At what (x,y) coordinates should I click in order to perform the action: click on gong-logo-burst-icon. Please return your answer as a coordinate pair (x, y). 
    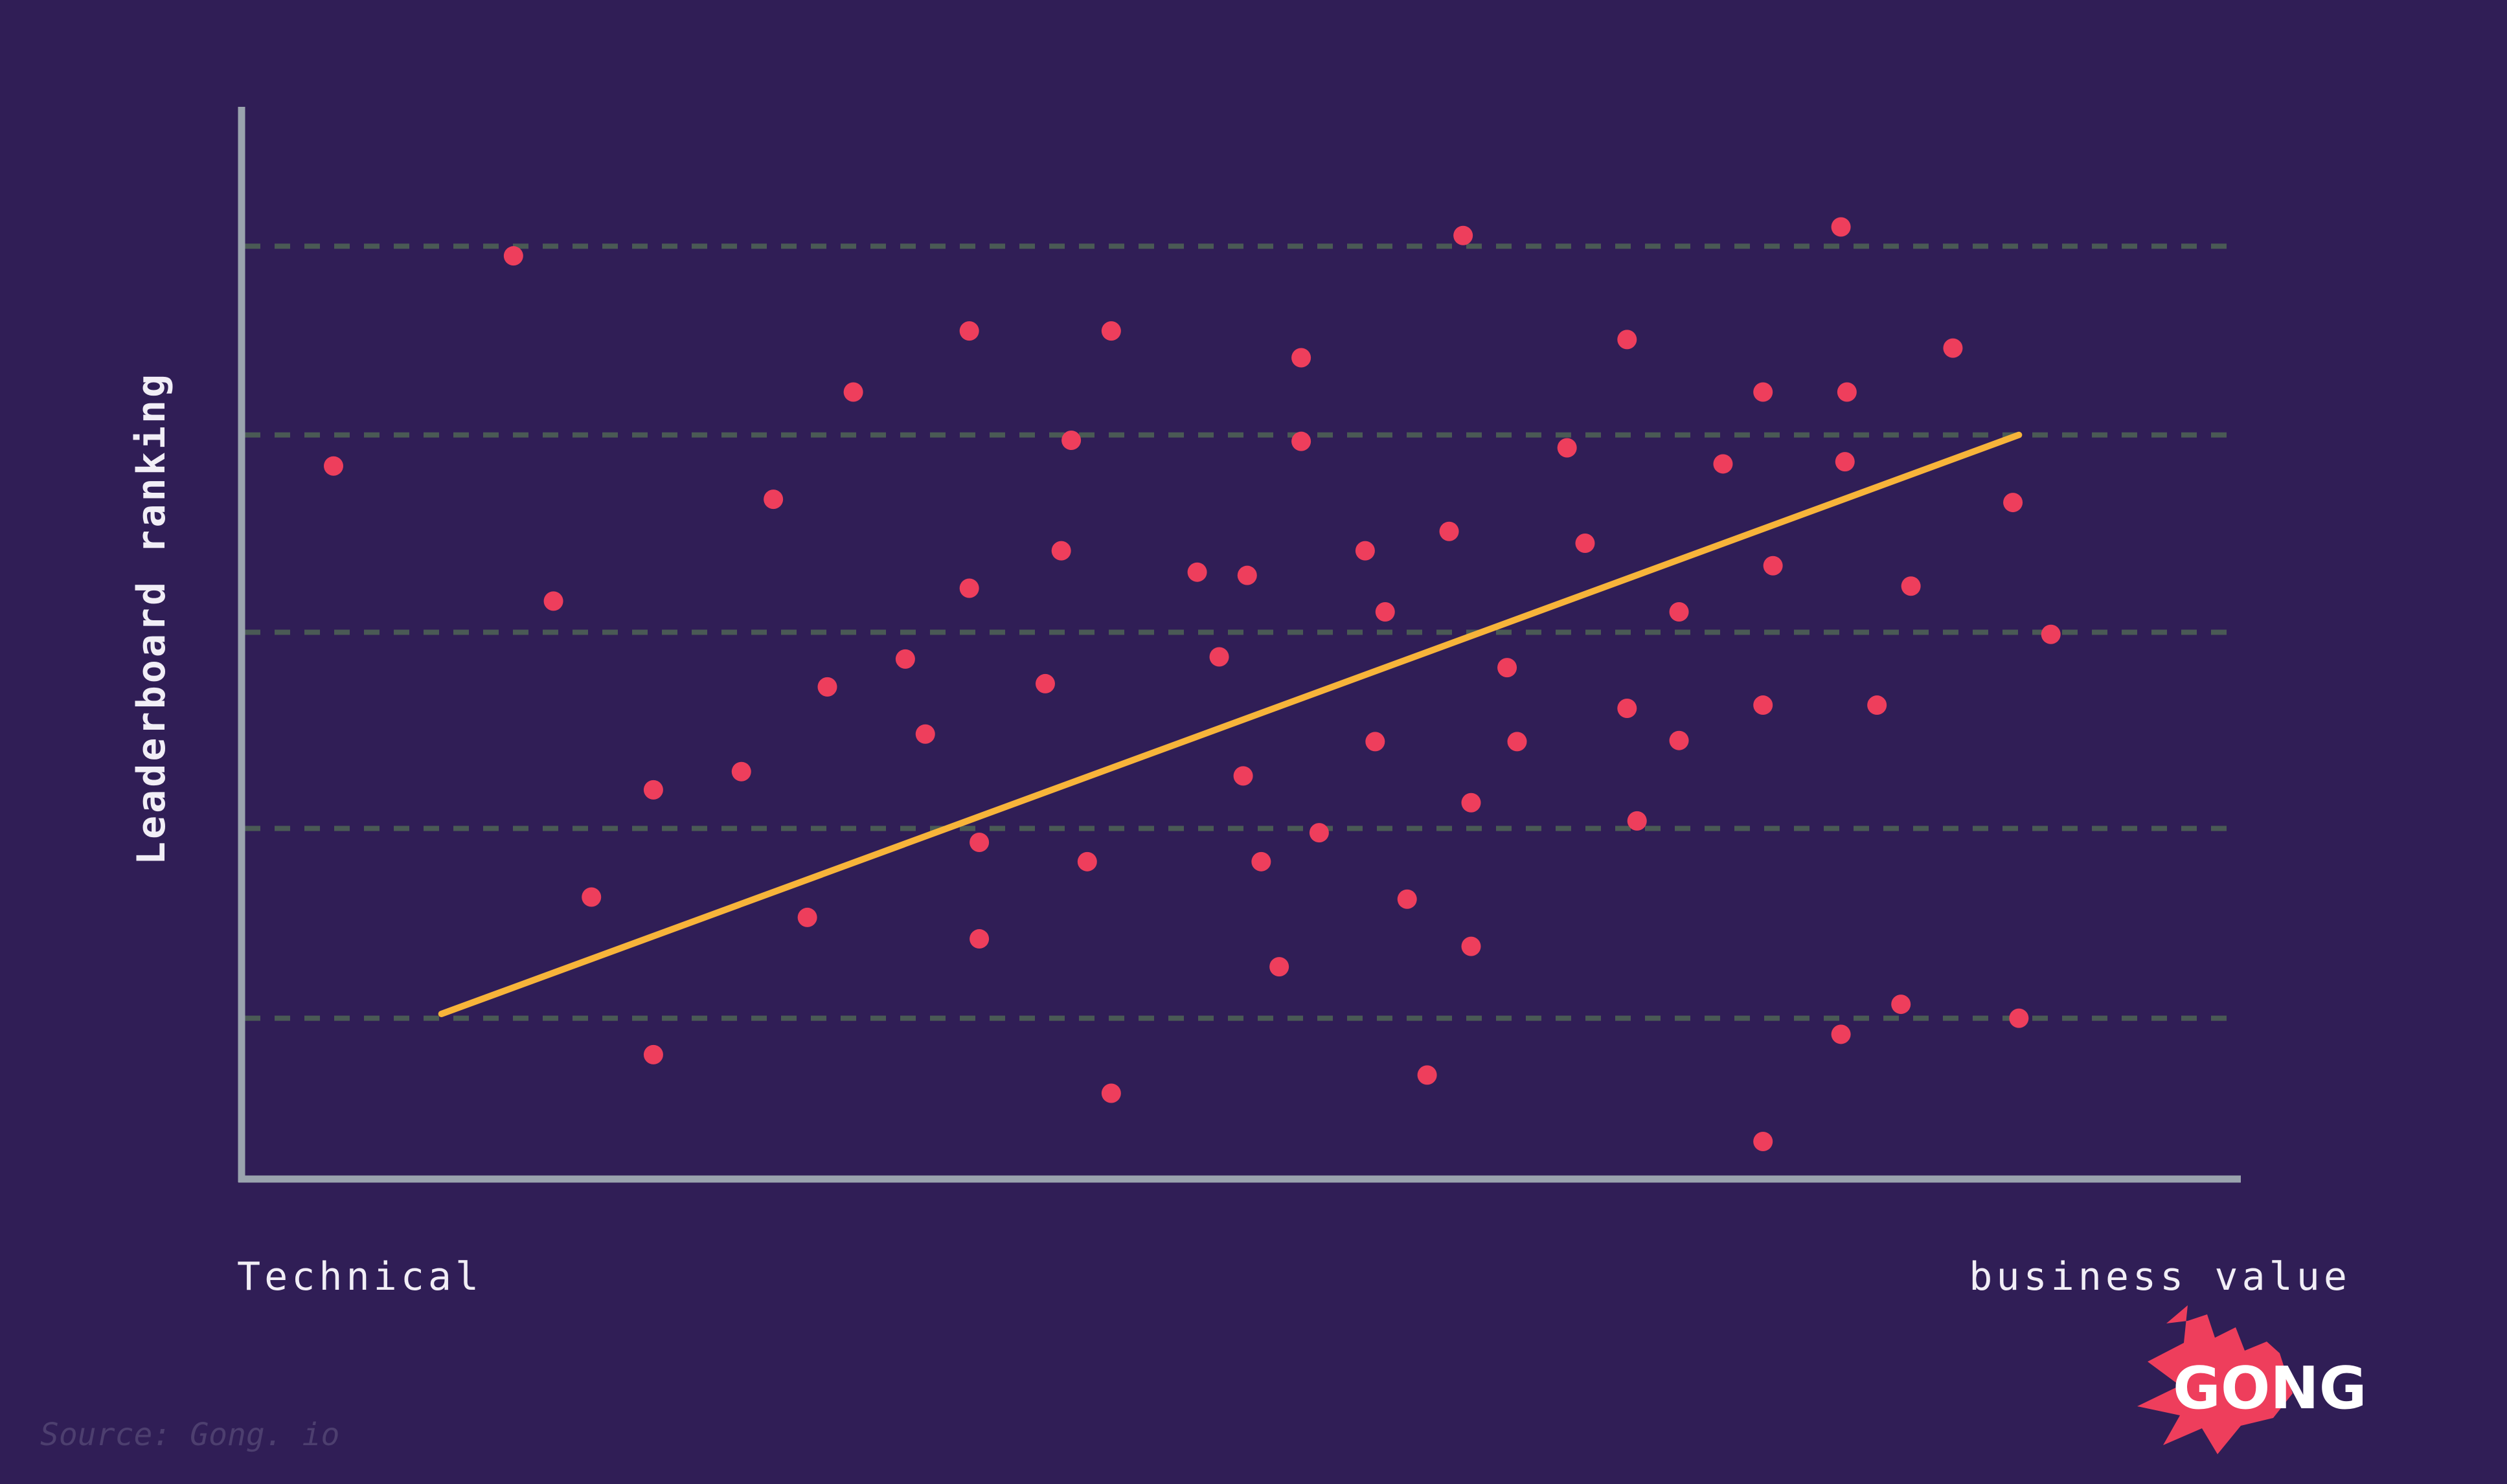
    Looking at the image, I should click on (2215, 1379).